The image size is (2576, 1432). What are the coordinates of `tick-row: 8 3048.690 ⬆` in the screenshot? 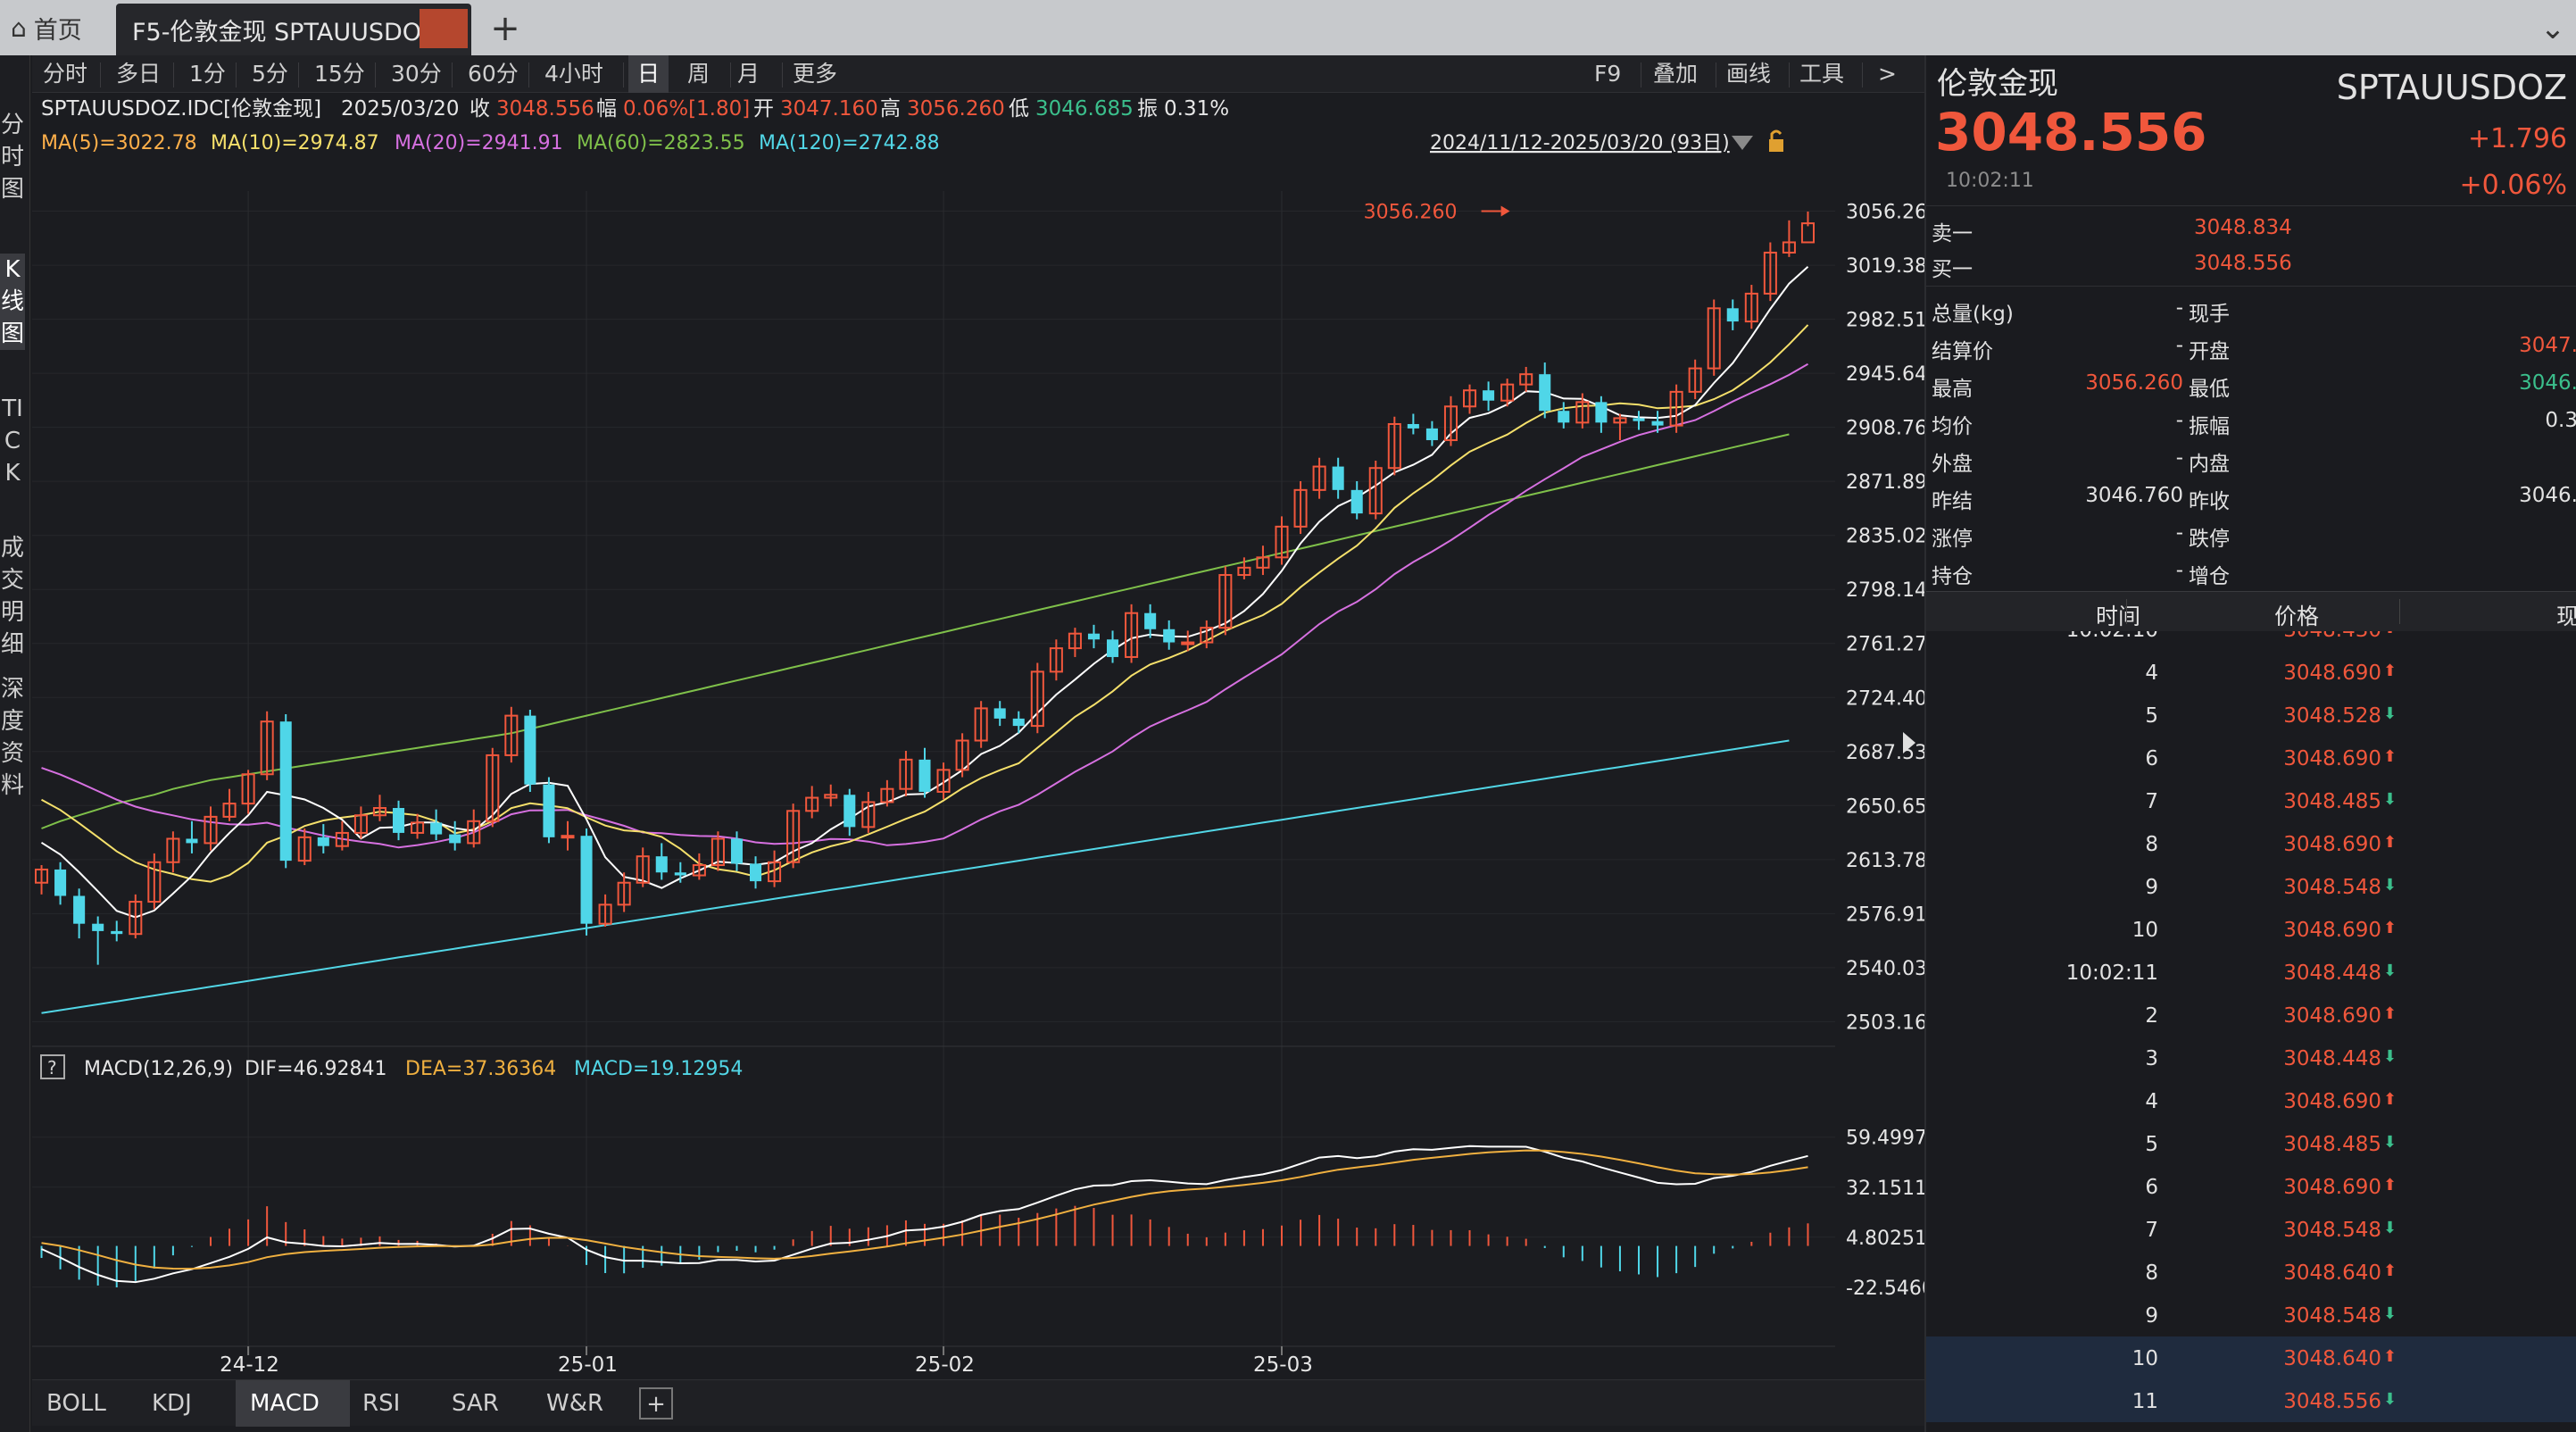 It's located at (2251, 843).